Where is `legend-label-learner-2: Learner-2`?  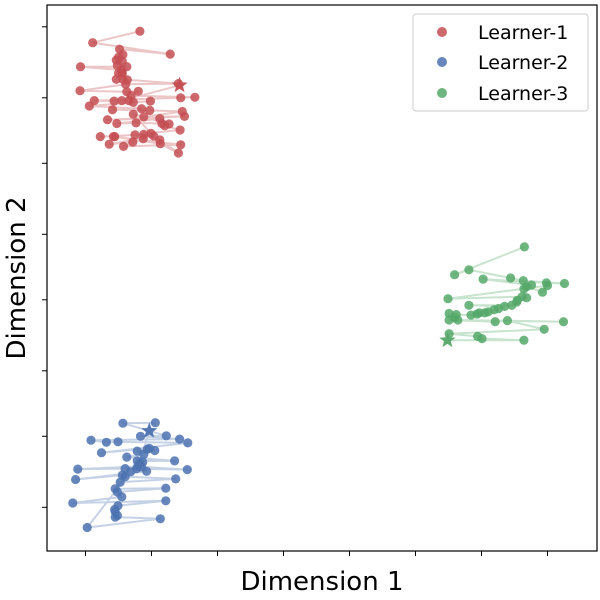
legend-label-learner-2: Learner-2 is located at coordinates (523, 63).